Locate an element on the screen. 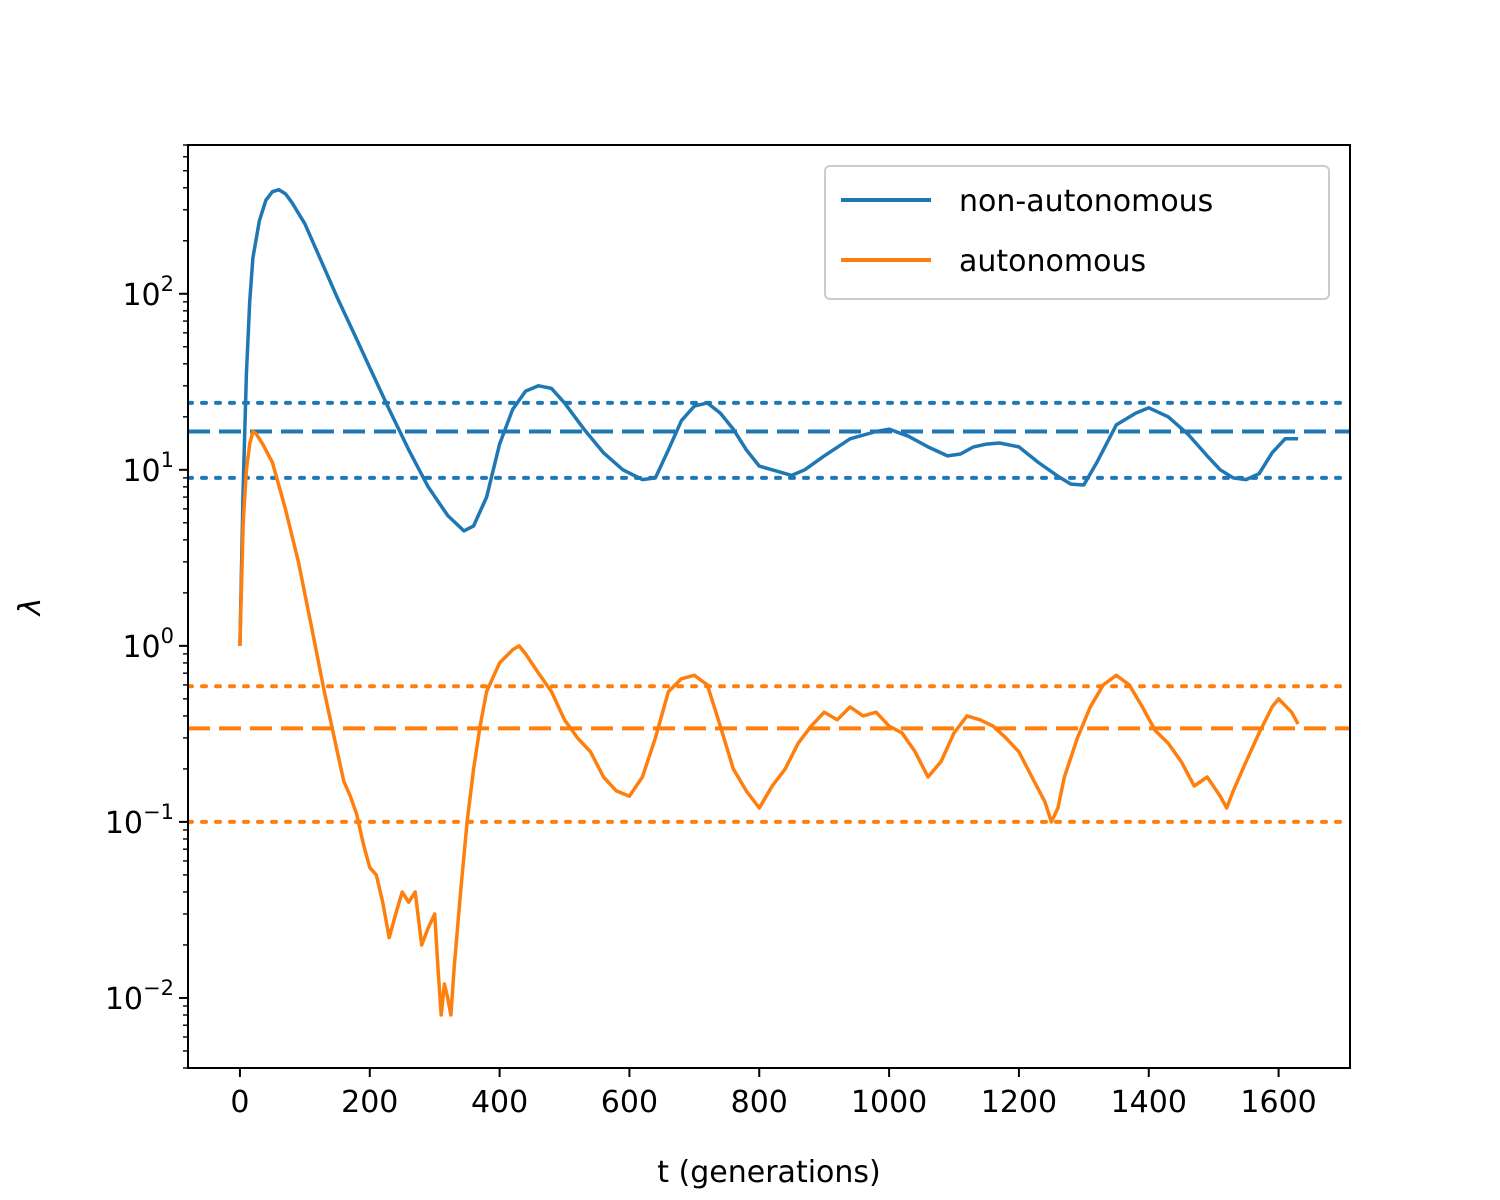 This screenshot has height=1200, width=1500. x-tick-label-400: 400 is located at coordinates (499, 1102).